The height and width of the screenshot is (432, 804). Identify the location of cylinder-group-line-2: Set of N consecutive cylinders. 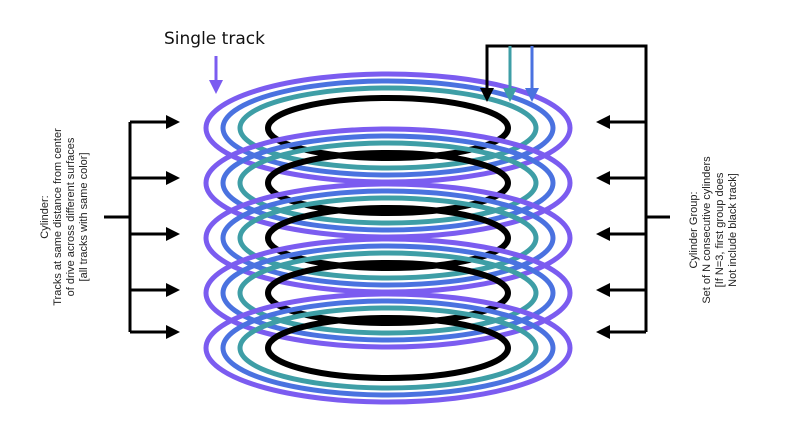
(707, 230).